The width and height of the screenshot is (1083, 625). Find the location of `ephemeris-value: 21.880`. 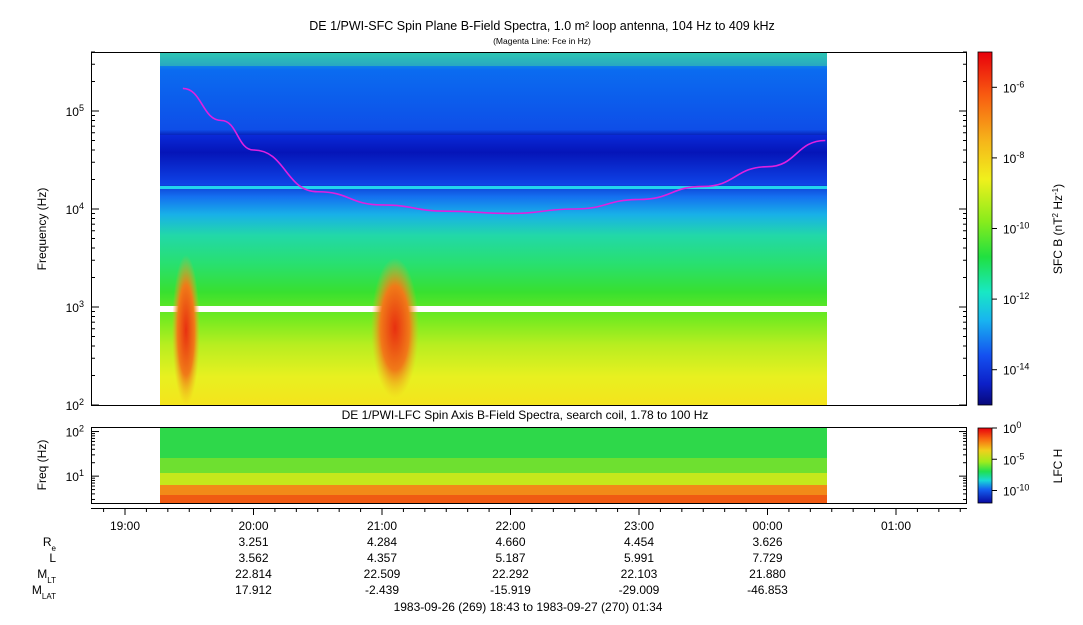

ephemeris-value: 21.880 is located at coordinates (767, 574).